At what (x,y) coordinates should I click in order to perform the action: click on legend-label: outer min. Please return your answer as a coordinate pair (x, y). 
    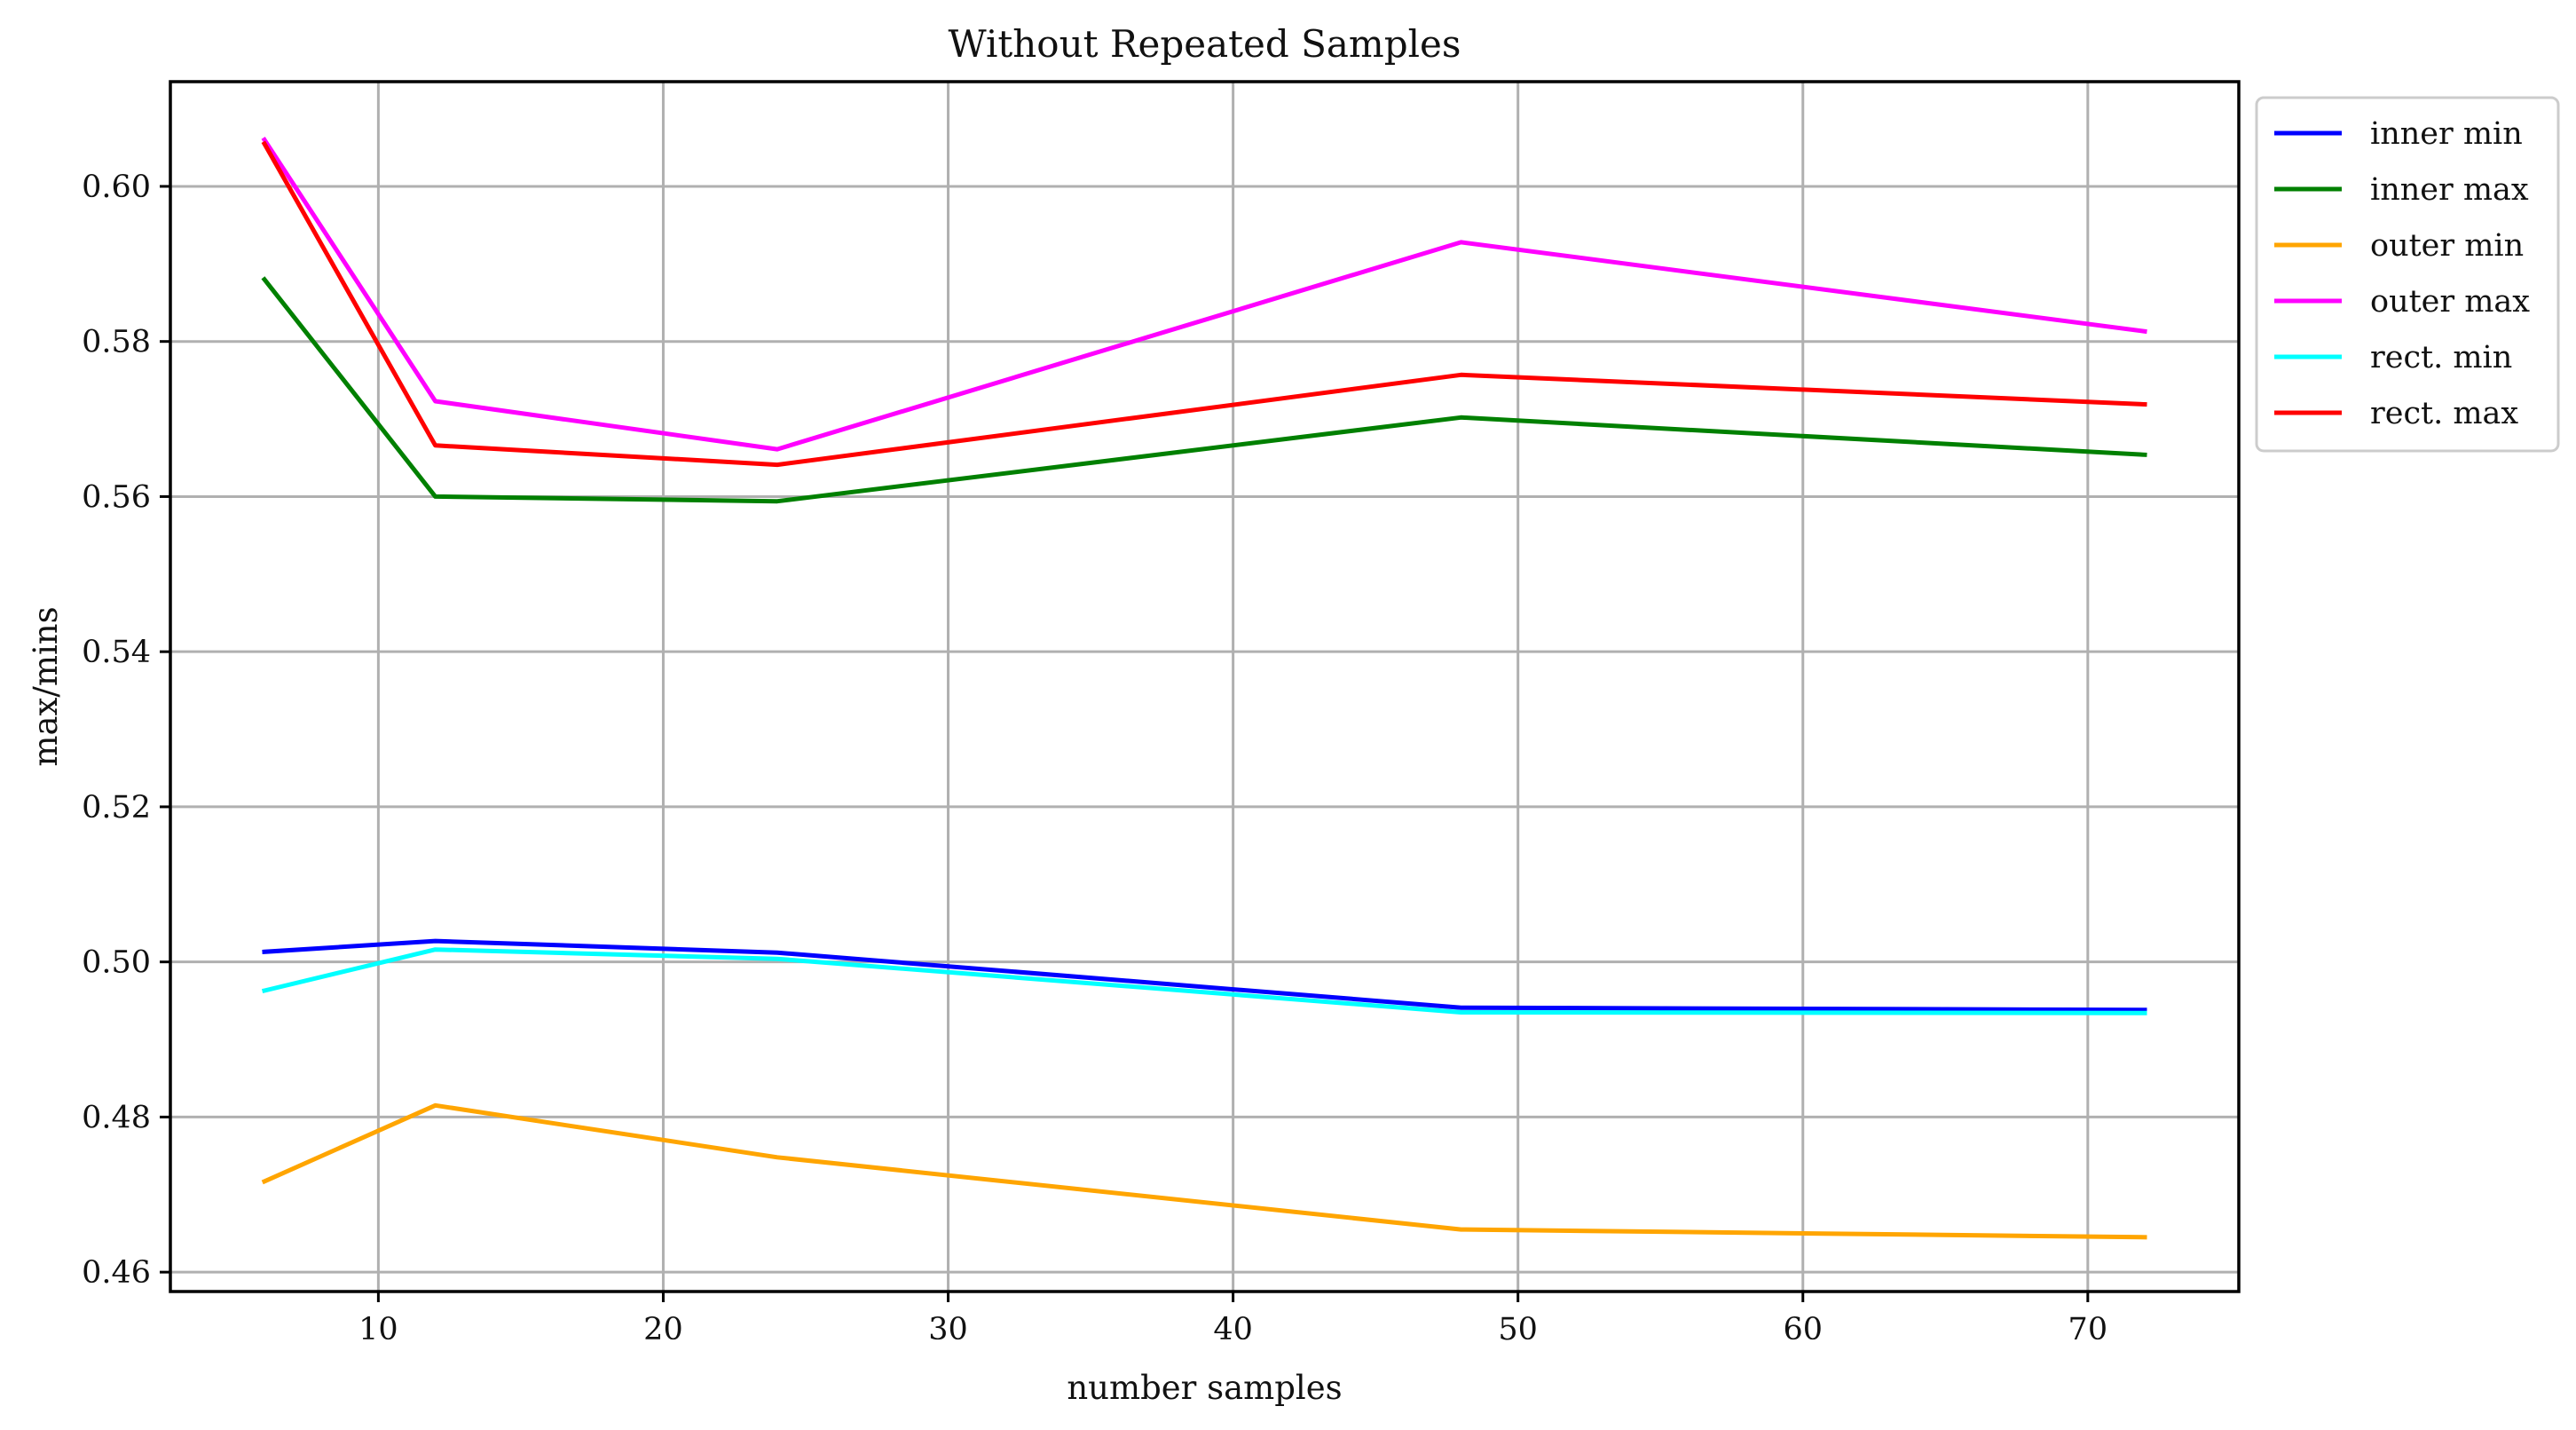
    Looking at the image, I should click on (2447, 246).